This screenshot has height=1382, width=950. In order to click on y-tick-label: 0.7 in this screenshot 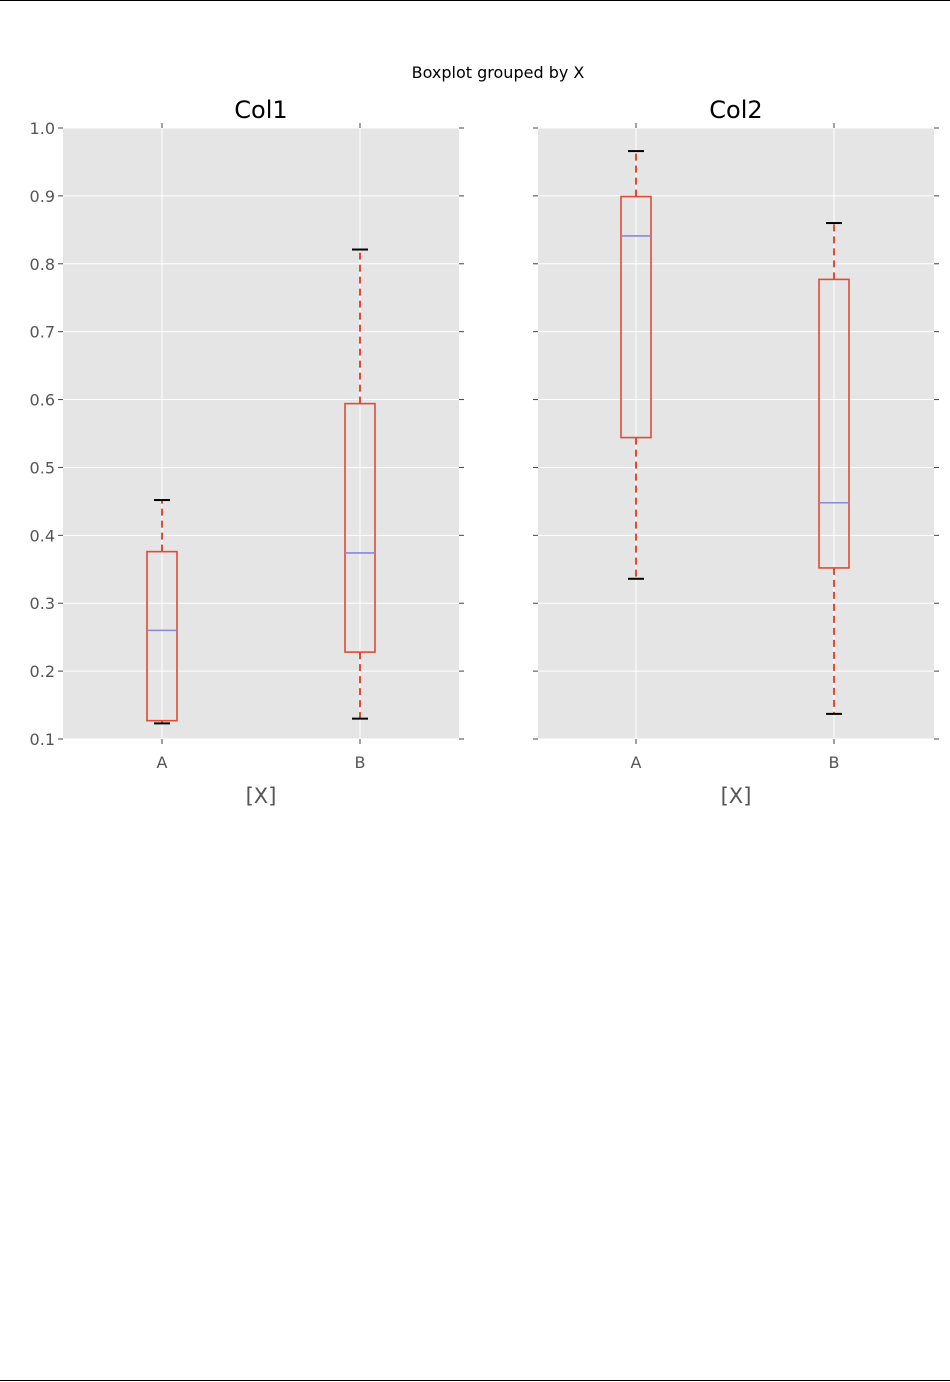, I will do `click(42, 332)`.